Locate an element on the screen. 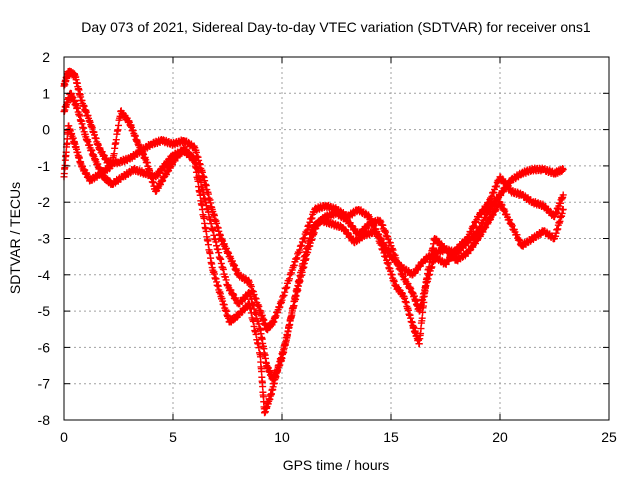 The height and width of the screenshot is (480, 640). y-tick-label: -8 is located at coordinates (44, 420).